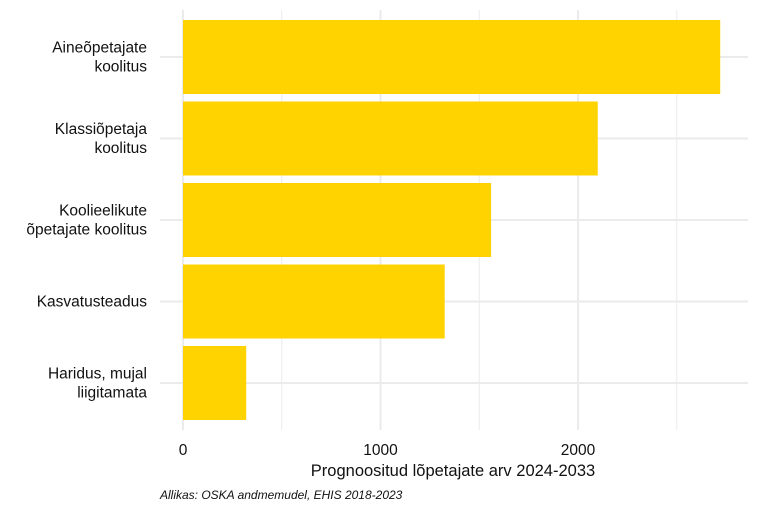 This screenshot has width=768, height=512. Describe the element at coordinates (99, 58) in the screenshot. I see `category-label: Aineõpetajate koolitus` at that location.